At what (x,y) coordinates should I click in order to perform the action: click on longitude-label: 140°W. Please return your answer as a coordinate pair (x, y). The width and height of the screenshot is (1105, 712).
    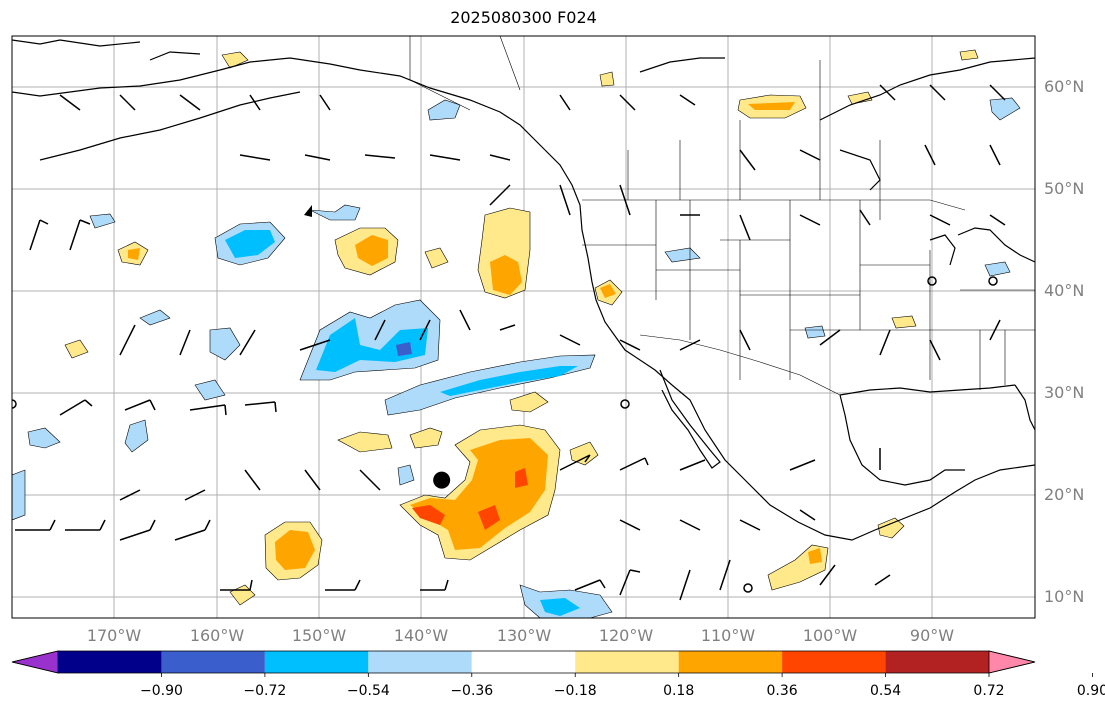
    Looking at the image, I should click on (421, 635).